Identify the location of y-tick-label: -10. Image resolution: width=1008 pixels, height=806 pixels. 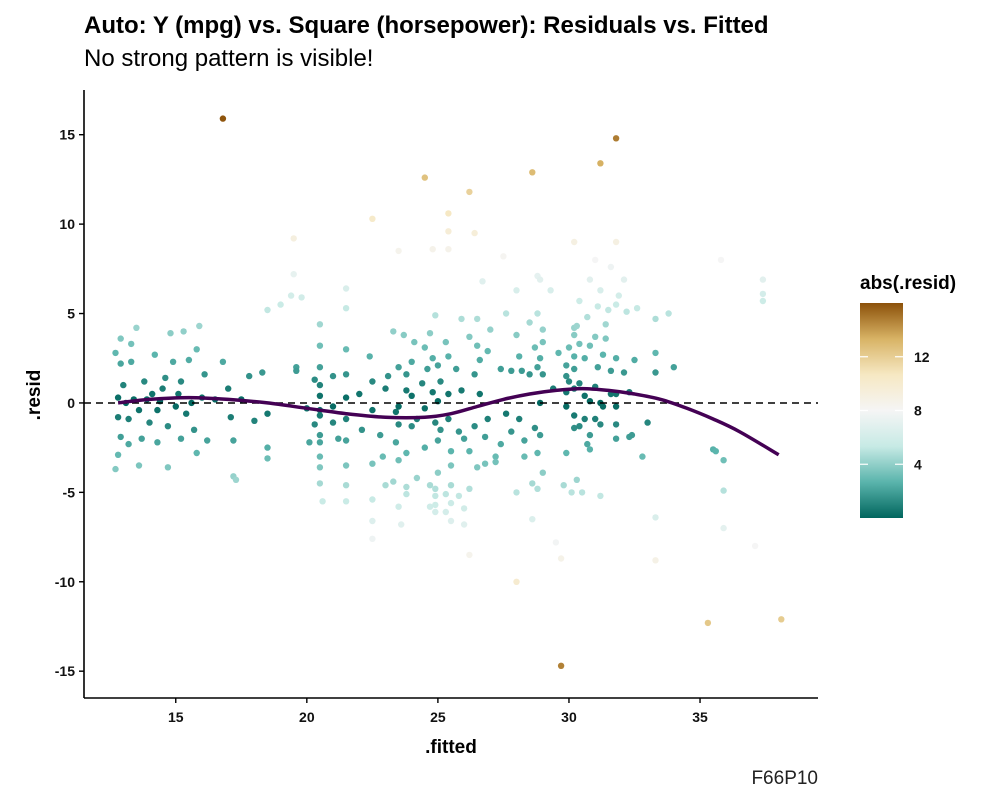
(65, 582).